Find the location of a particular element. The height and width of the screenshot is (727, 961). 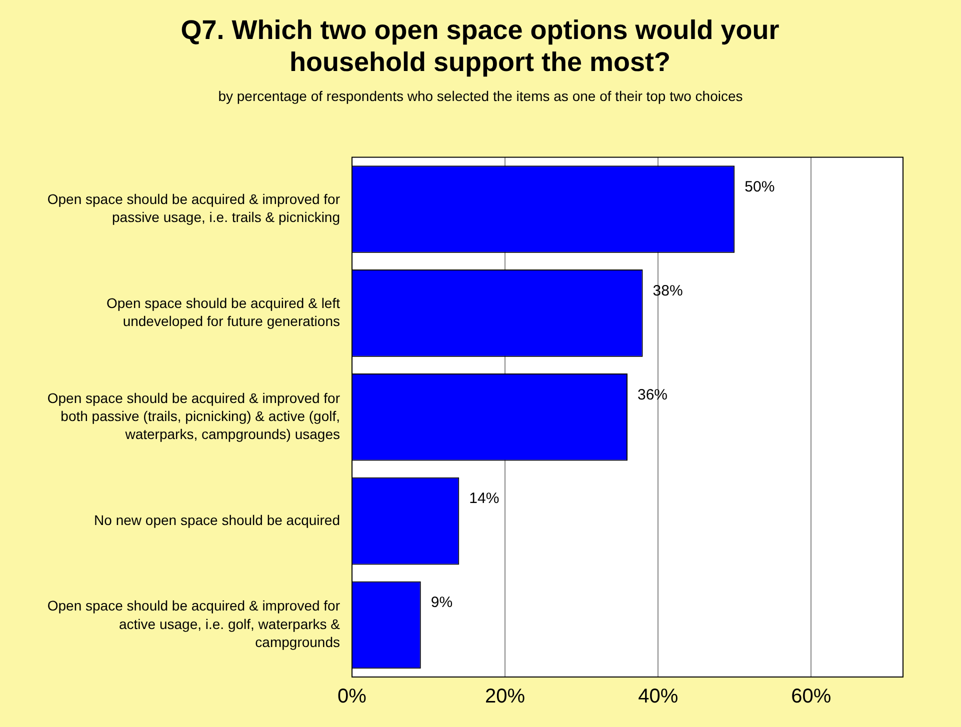

x-tick-label: 20% is located at coordinates (505, 697).